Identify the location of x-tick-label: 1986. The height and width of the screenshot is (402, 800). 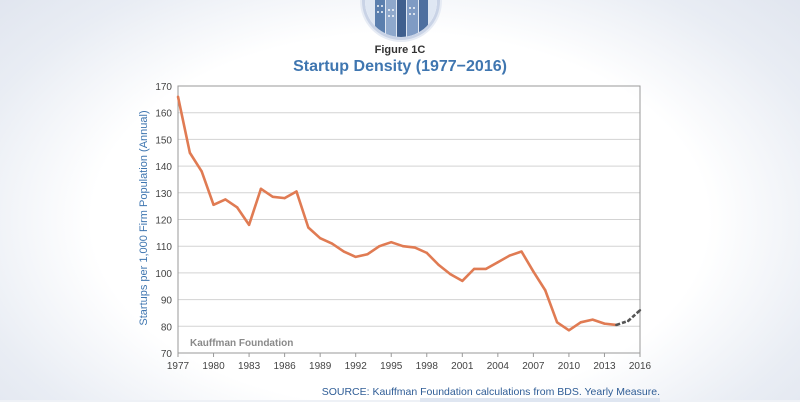
(284, 366).